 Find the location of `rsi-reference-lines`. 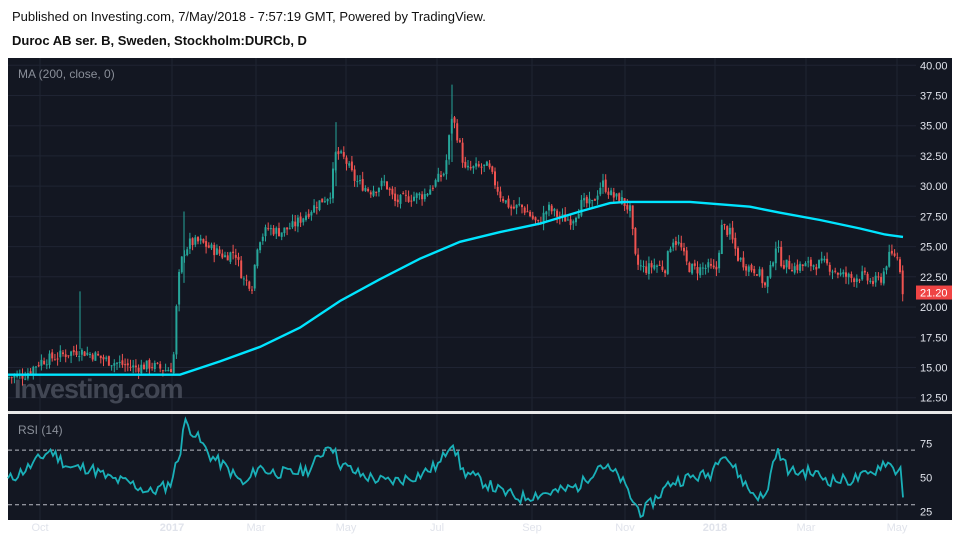

rsi-reference-lines is located at coordinates (462, 477).